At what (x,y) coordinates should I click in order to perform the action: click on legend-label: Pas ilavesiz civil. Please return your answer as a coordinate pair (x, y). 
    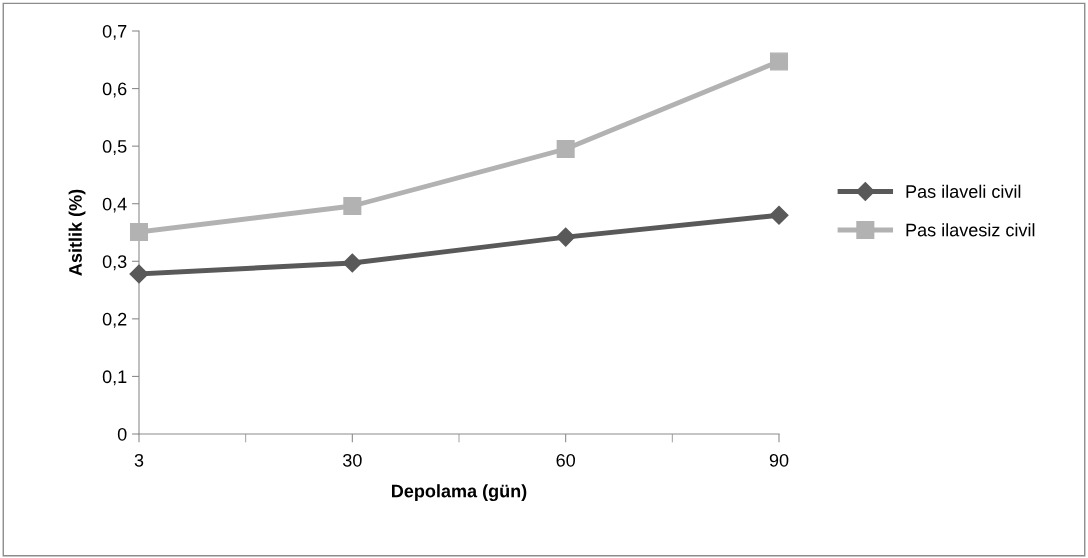
    Looking at the image, I should click on (970, 230).